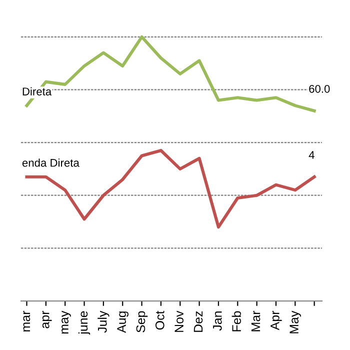  Describe the element at coordinates (37, 91) in the screenshot. I see `series-label: Direta` at that location.